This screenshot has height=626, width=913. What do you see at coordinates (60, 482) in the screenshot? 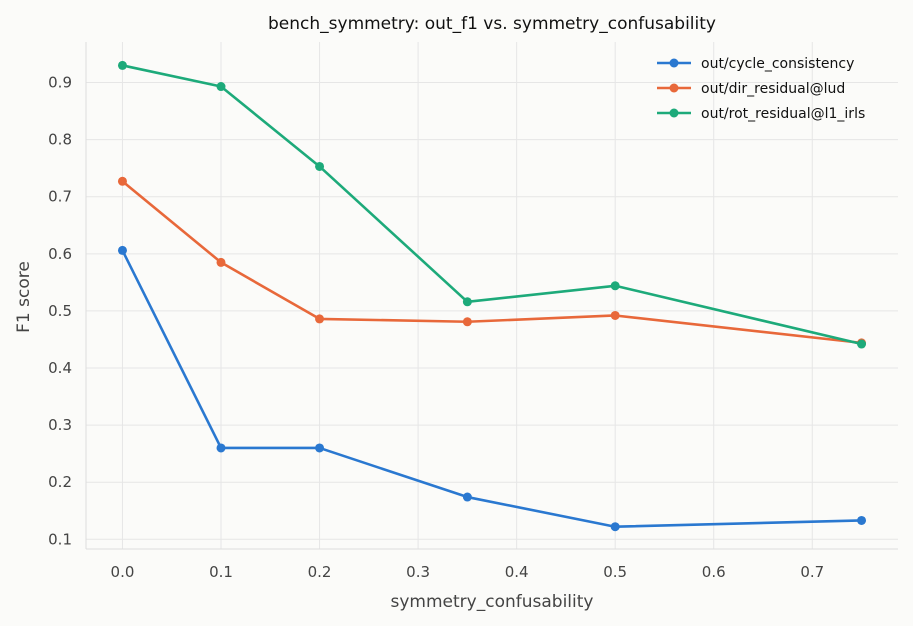
I see `y-tick-label: 0.2` at bounding box center [60, 482].